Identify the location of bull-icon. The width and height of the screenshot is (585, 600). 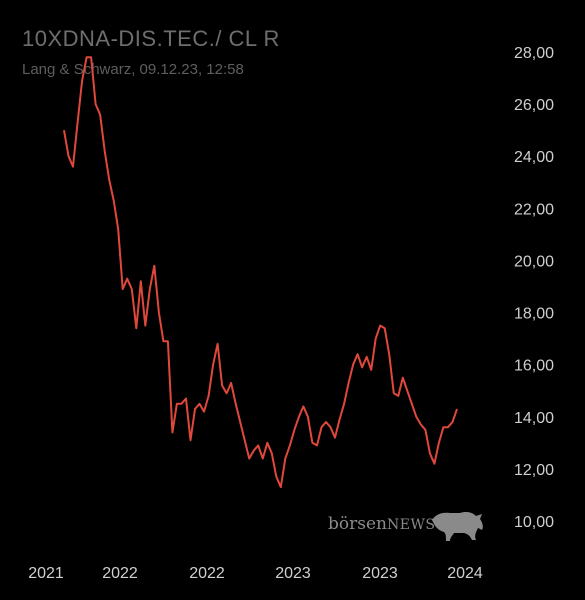
(457, 526).